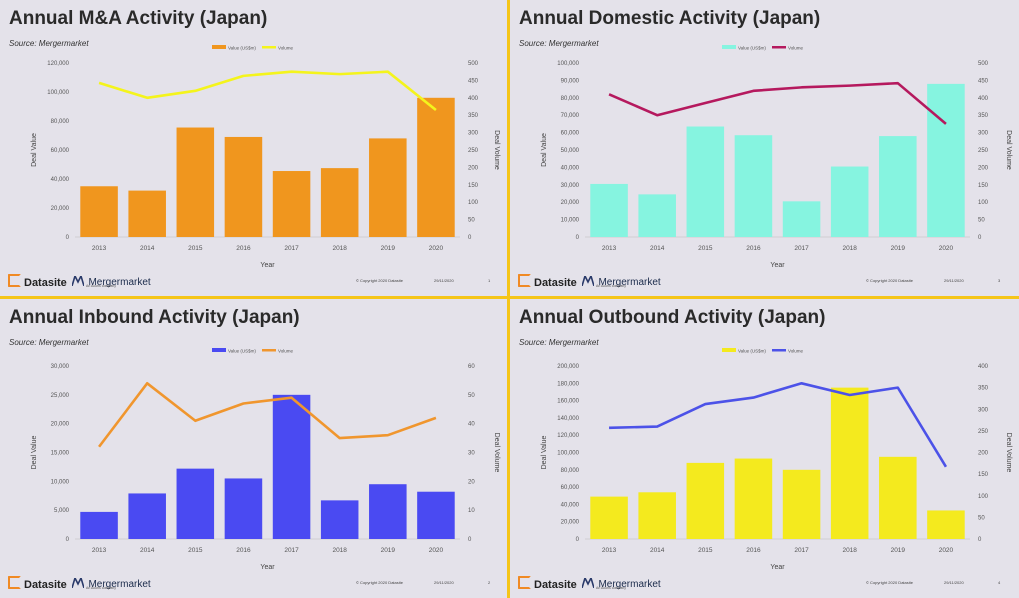 This screenshot has width=1019, height=598. Describe the element at coordinates (568, 384) in the screenshot. I see `y-tick-label: 180,000` at that location.